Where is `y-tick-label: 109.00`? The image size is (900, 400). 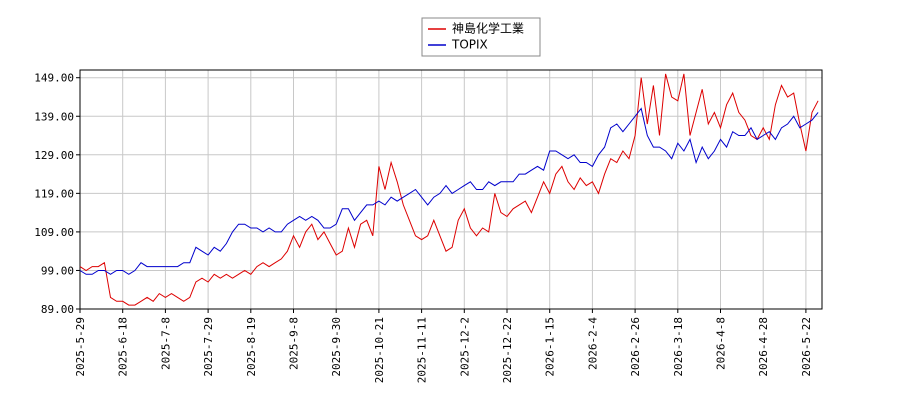
y-tick-label: 109.00 is located at coordinates (54, 232).